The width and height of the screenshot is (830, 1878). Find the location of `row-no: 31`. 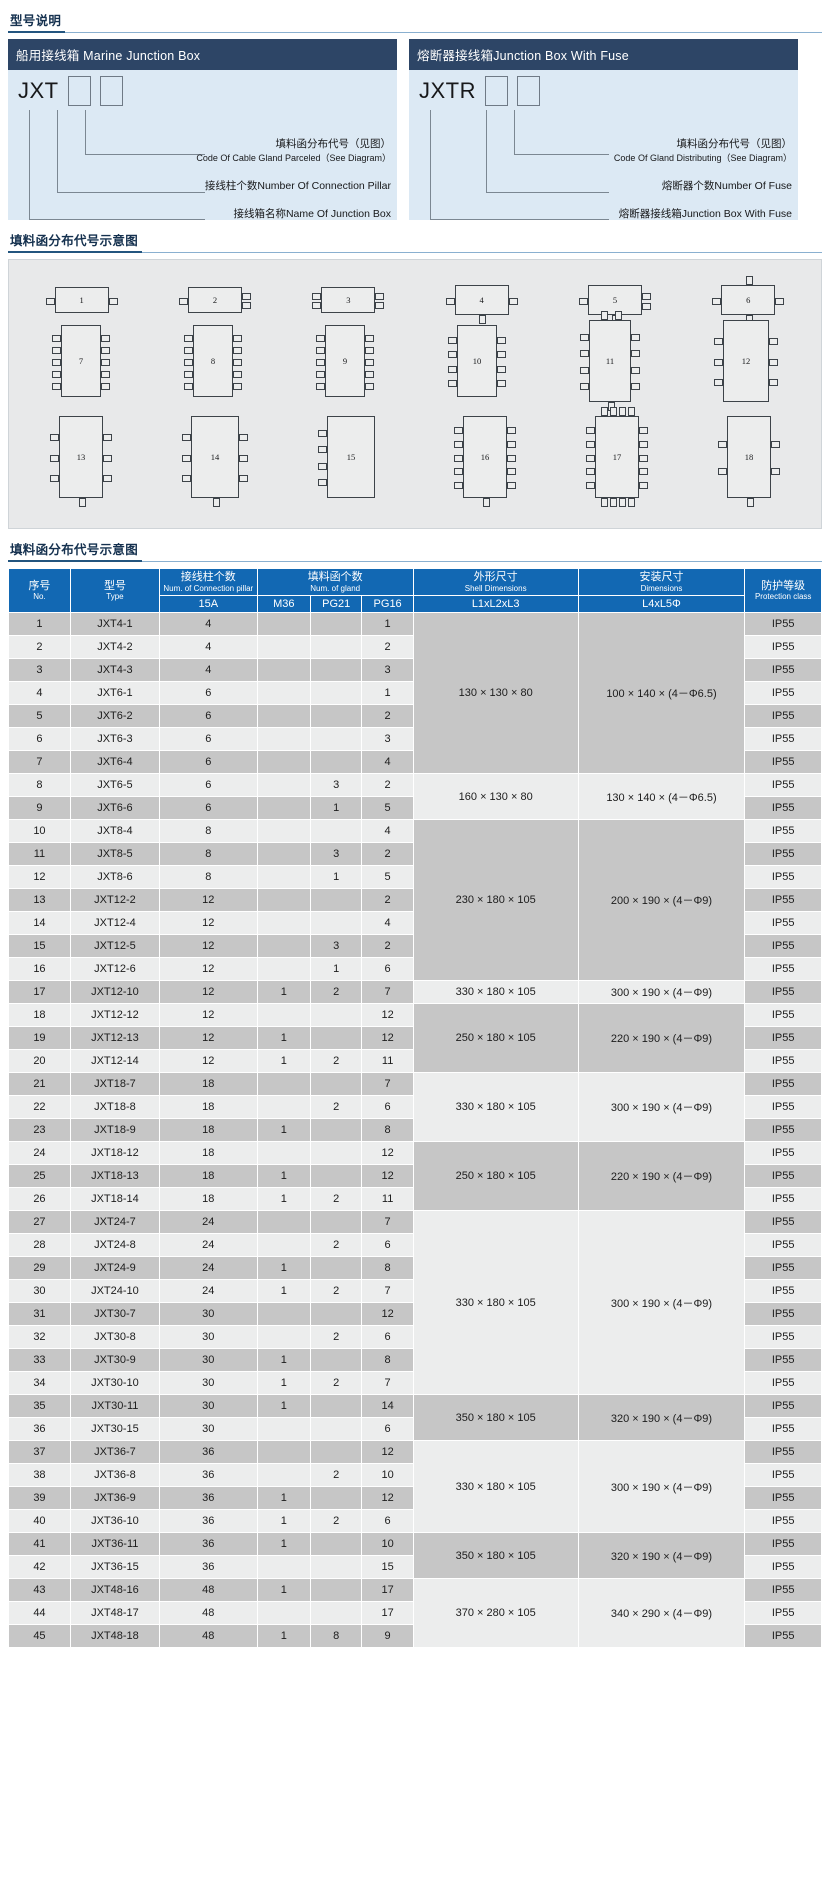

row-no: 31 is located at coordinates (39, 1314).